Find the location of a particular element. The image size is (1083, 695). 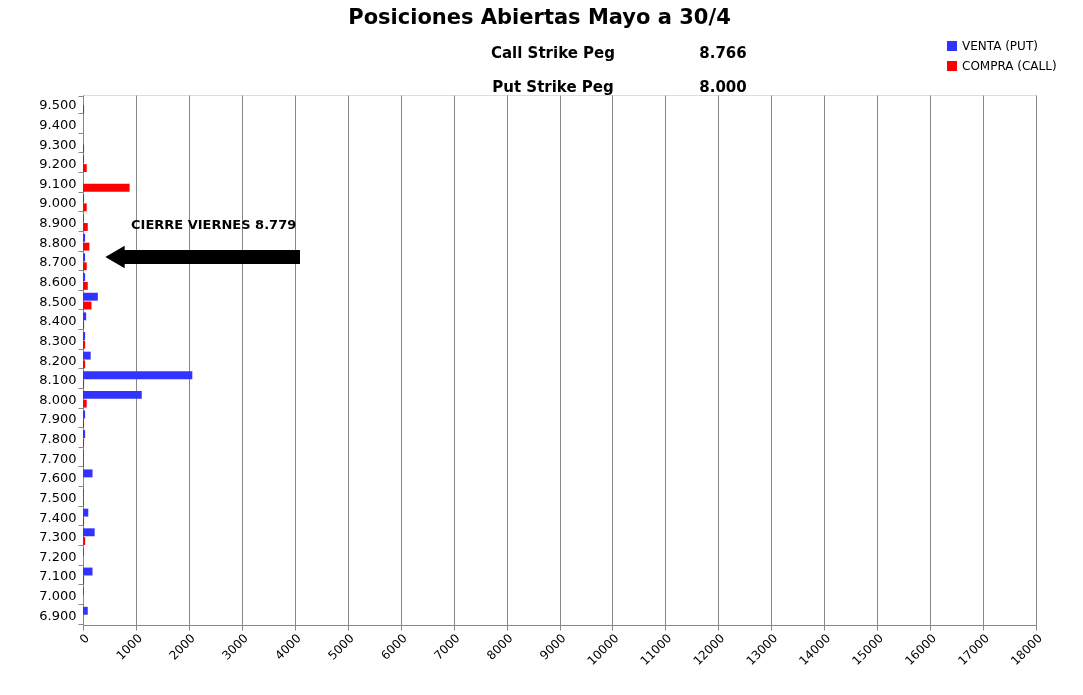

y-tick-label: 8.000 is located at coordinates (58, 399).